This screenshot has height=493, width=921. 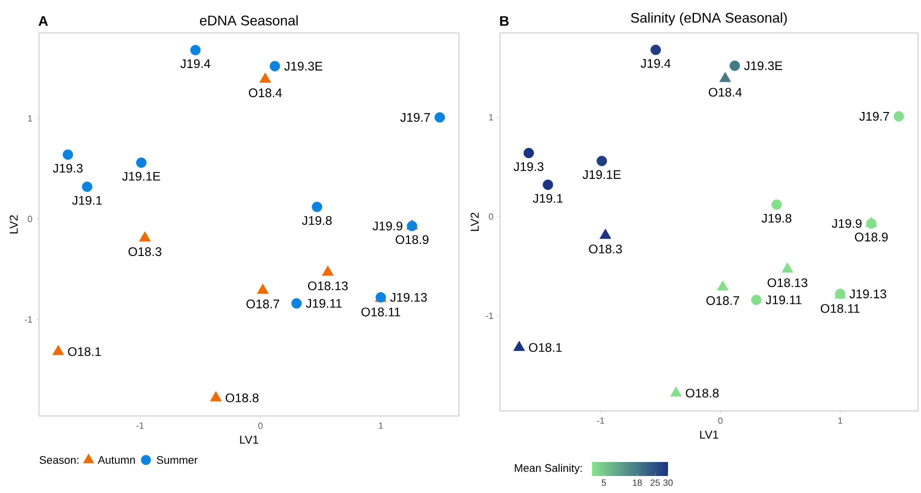 I want to click on legend-label: Summer, so click(x=177, y=460).